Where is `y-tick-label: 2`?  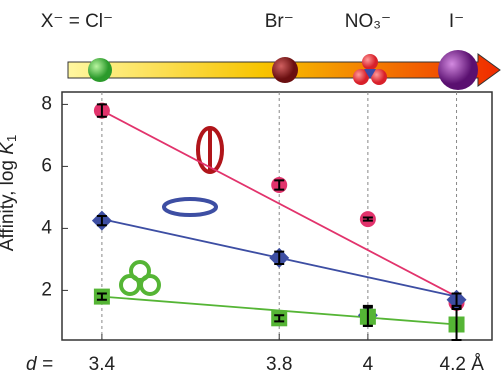
y-tick-label: 2 is located at coordinates (46, 289).